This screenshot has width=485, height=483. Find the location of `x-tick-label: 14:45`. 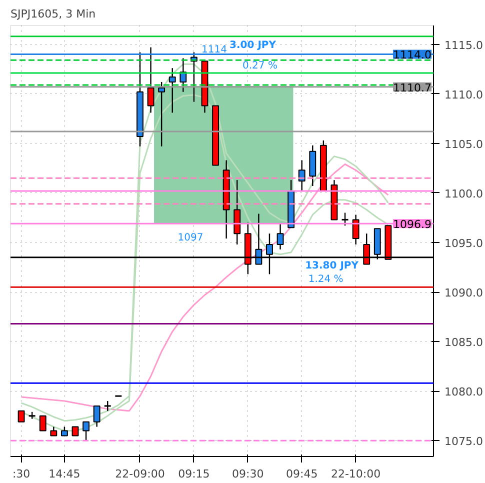

x-tick-label: 14:45 is located at coordinates (64, 474).